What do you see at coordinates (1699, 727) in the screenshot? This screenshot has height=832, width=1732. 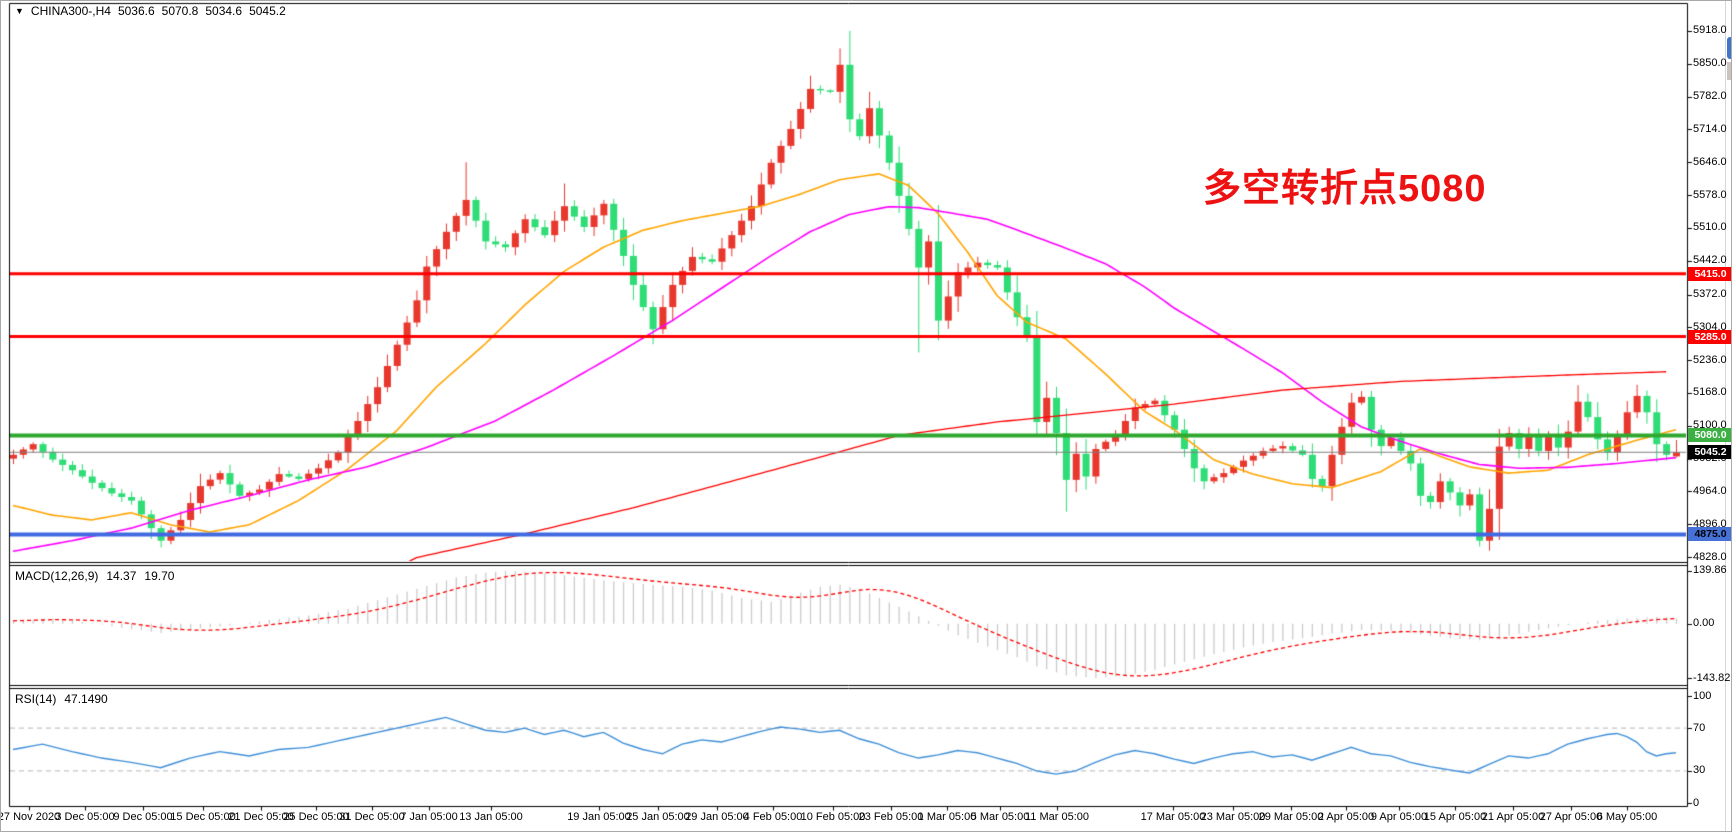 I see `rsi-axis-label: 70` at bounding box center [1699, 727].